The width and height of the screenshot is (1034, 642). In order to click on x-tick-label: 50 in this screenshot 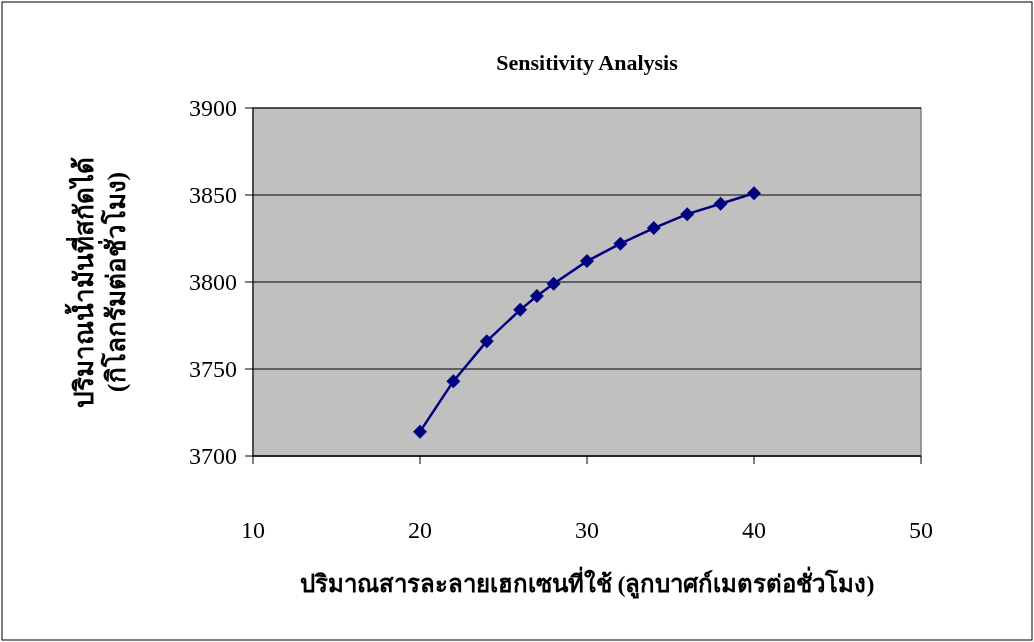, I will do `click(921, 530)`.